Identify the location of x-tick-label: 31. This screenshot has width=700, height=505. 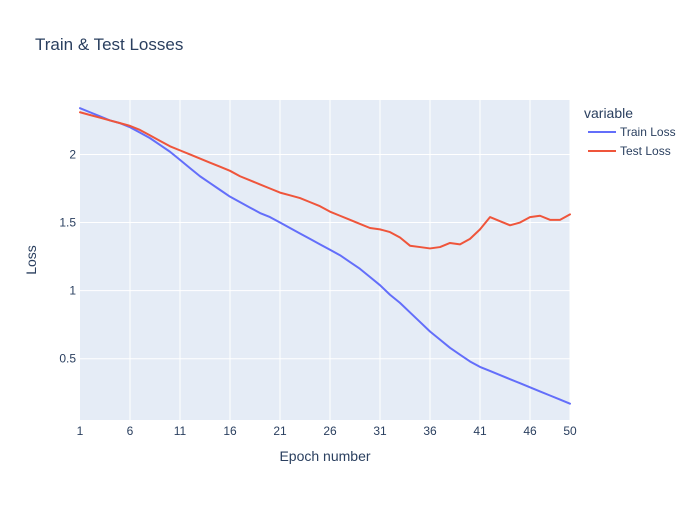
(380, 431).